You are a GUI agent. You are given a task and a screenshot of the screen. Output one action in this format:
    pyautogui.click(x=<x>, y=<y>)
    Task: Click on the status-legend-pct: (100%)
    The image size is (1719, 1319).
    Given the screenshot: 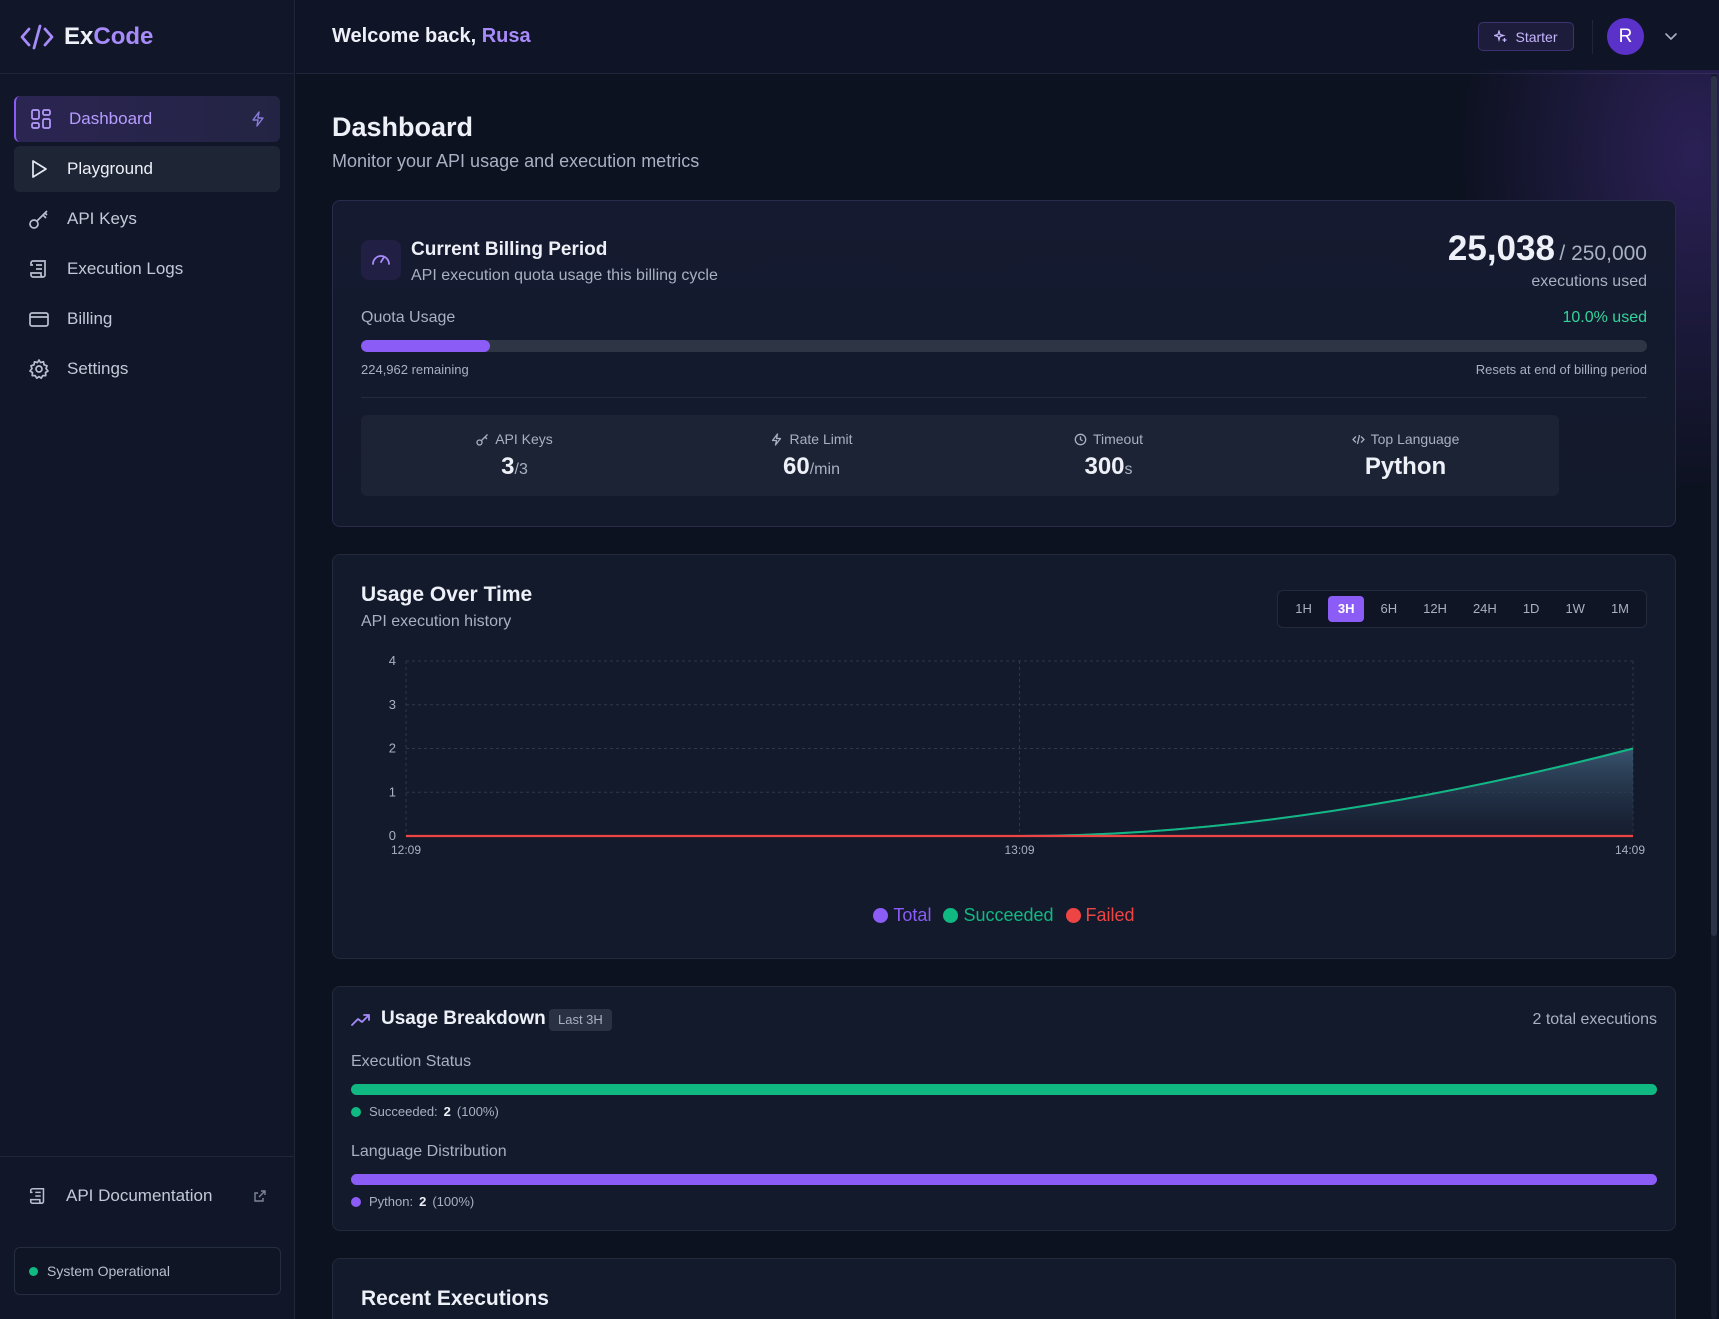 What is the action you would take?
    pyautogui.click(x=477, y=1111)
    